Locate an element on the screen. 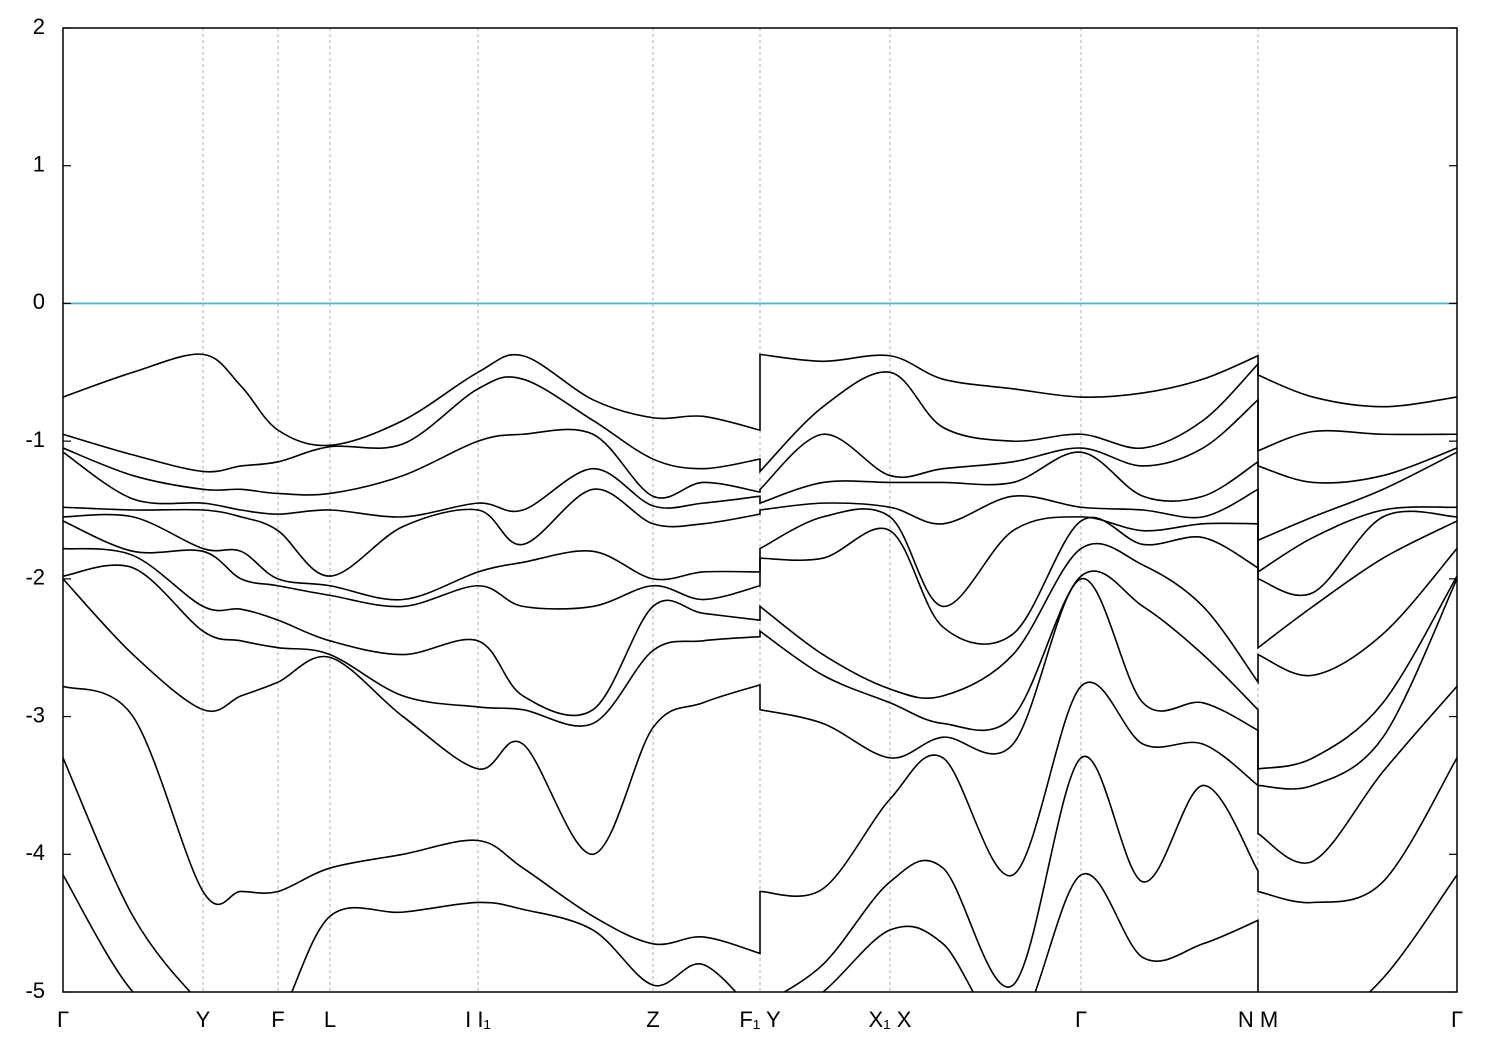 The image size is (1500, 1055). y-tick-label: -1 is located at coordinates (35, 439).